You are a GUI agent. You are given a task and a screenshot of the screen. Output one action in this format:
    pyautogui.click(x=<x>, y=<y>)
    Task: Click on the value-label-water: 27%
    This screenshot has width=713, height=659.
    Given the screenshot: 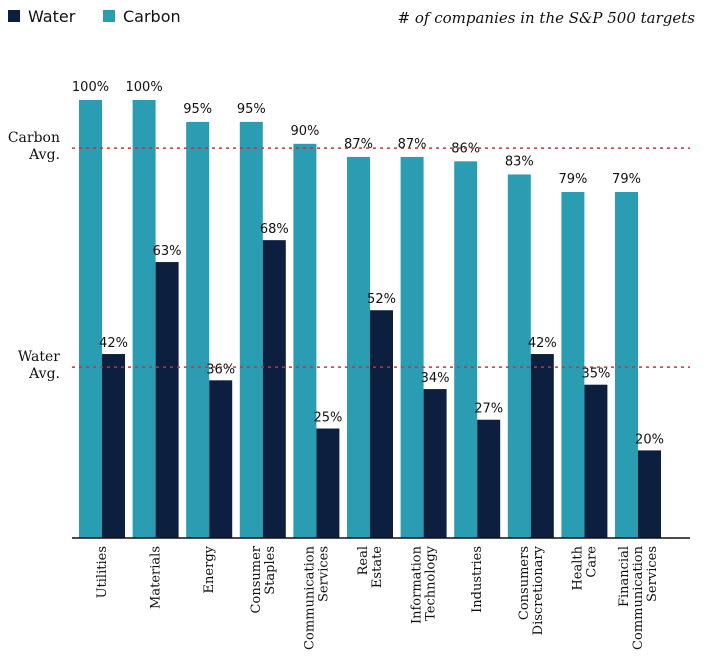 What is the action you would take?
    pyautogui.click(x=488, y=409)
    